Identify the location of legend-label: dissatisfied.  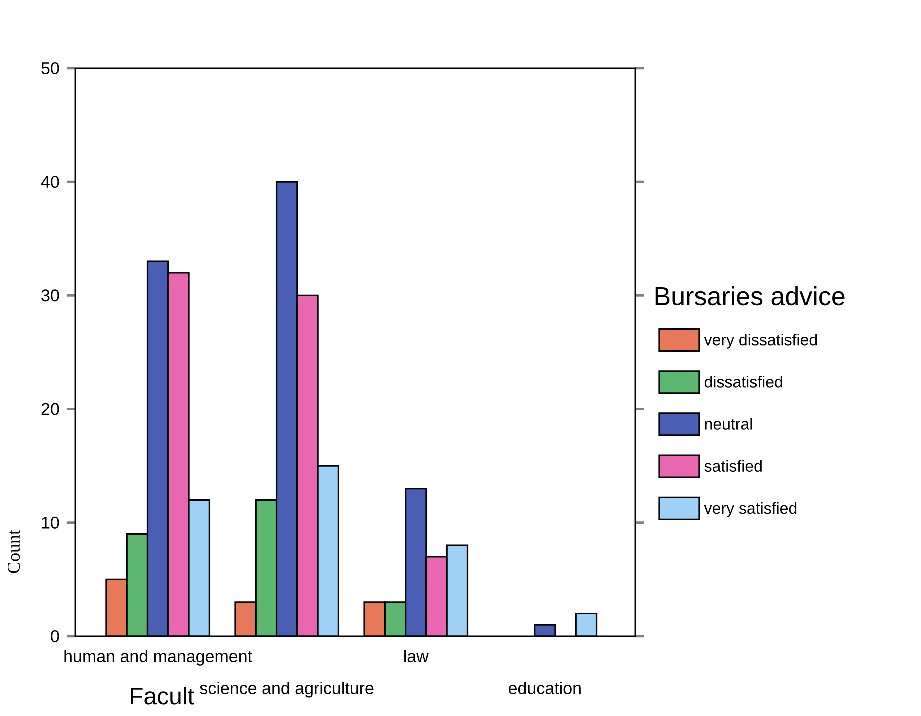
(743, 382).